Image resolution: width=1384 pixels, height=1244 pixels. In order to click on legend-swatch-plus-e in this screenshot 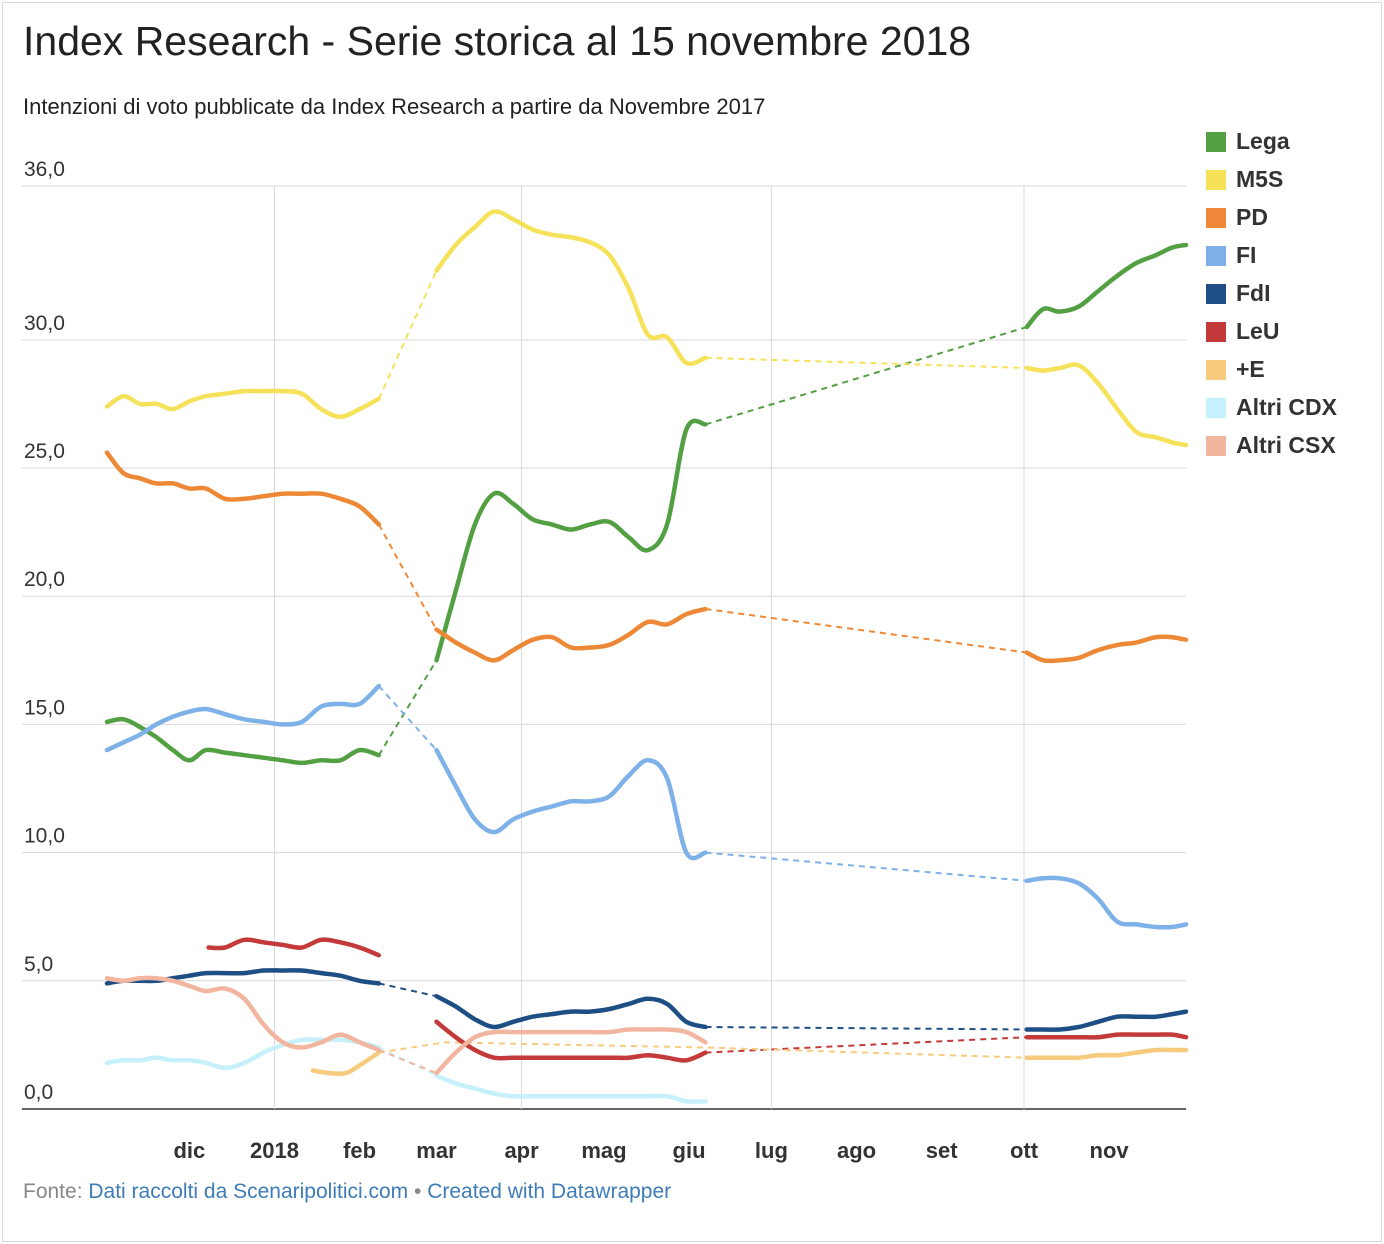, I will do `click(1216, 370)`.